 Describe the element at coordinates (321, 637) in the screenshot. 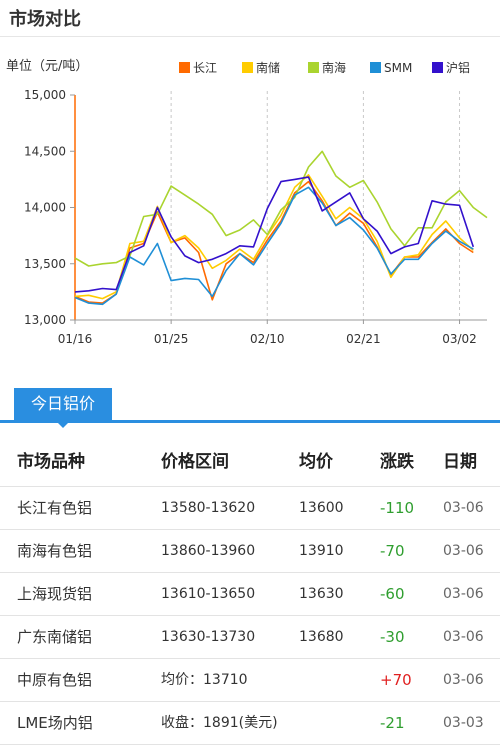

I see `avg-price: 13680` at that location.